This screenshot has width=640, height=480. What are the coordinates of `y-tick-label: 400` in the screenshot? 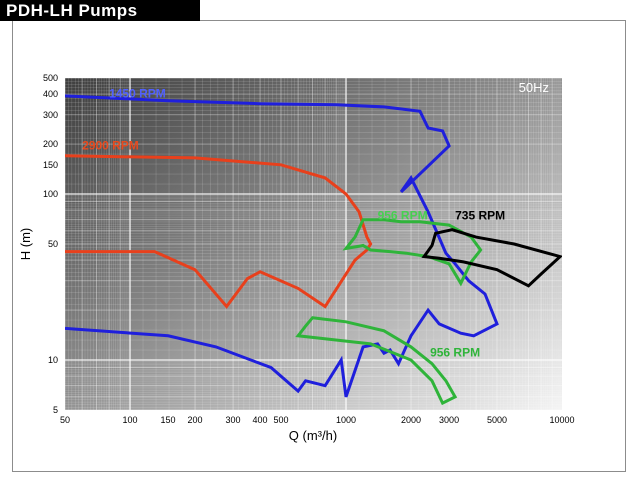 It's located at (50, 94).